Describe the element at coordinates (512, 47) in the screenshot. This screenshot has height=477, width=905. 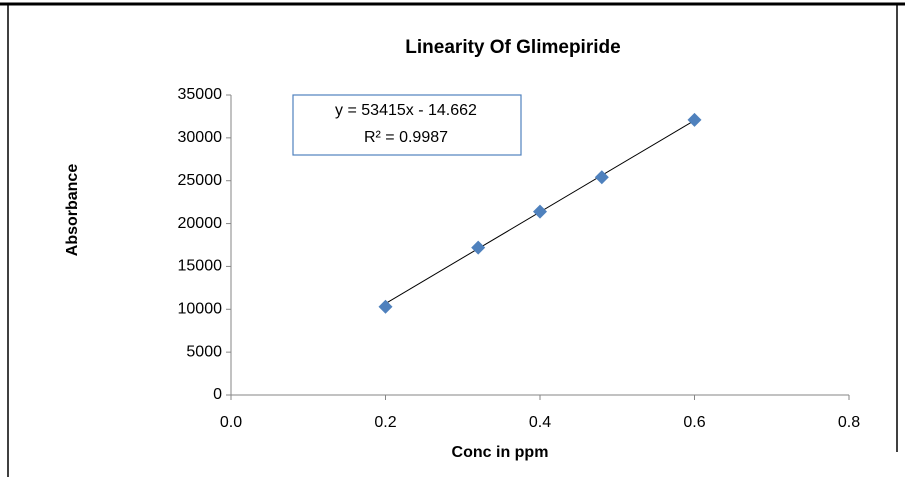
I see `chart-title: Linearity Of Glimepiride` at that location.